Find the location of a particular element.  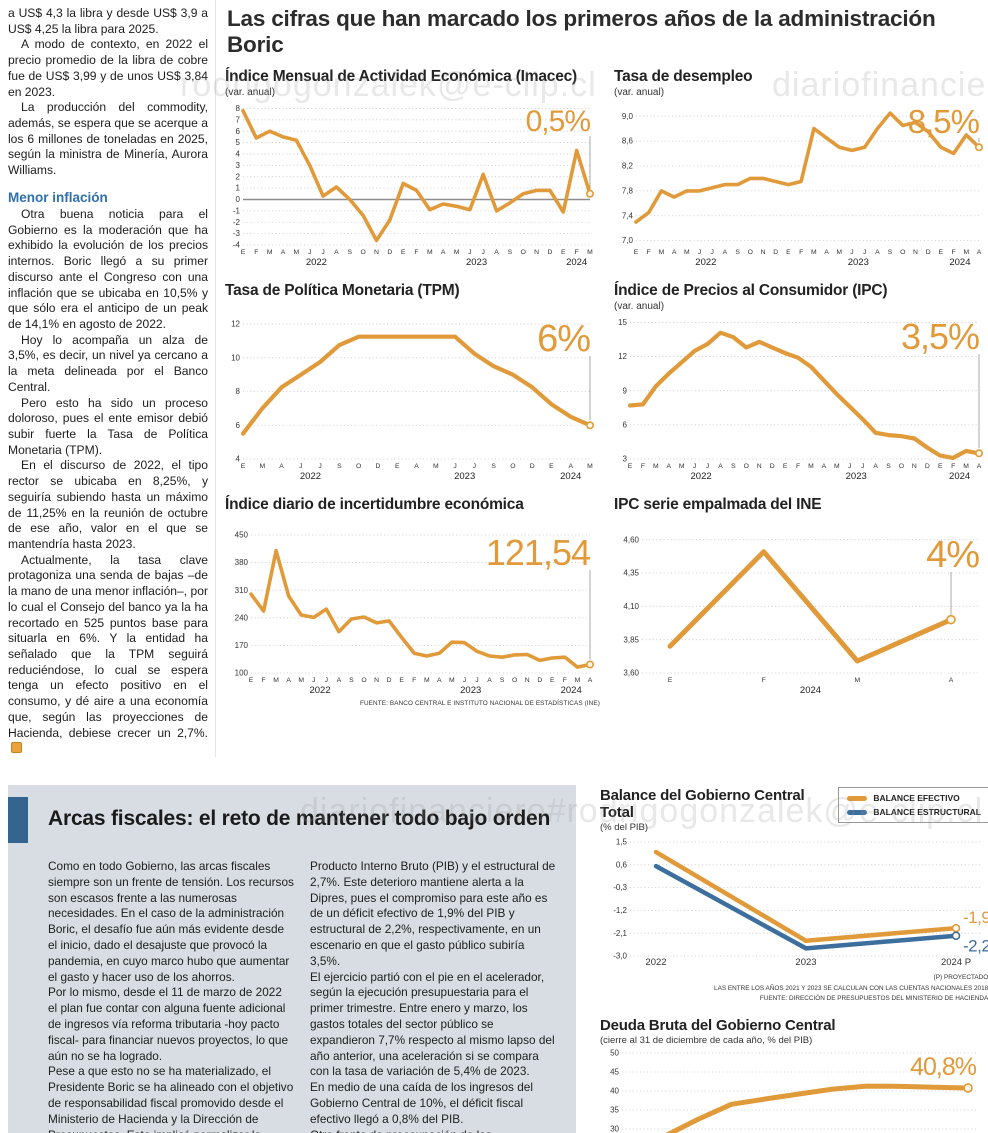

svg-text: 8,6 is located at coordinates (628, 141).